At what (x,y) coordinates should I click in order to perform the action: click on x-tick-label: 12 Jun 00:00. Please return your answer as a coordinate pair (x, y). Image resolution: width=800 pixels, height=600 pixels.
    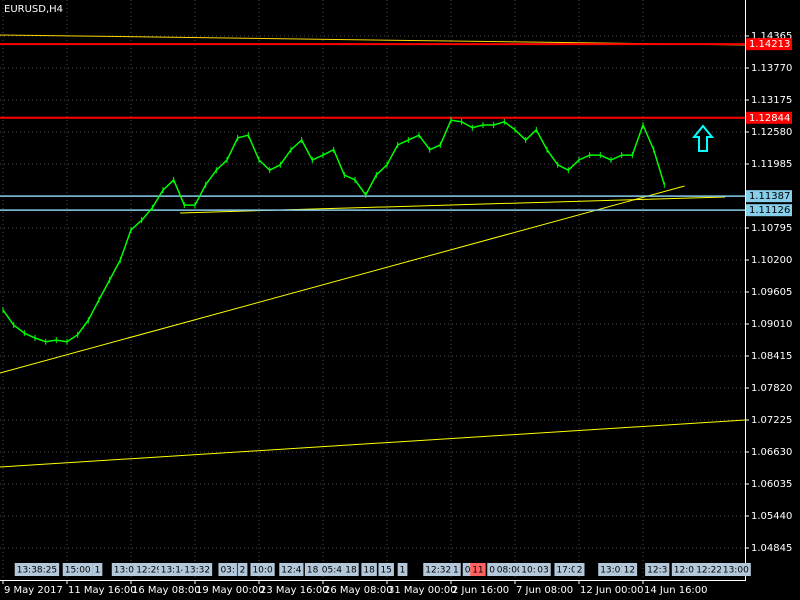
    Looking at the image, I should click on (612, 590).